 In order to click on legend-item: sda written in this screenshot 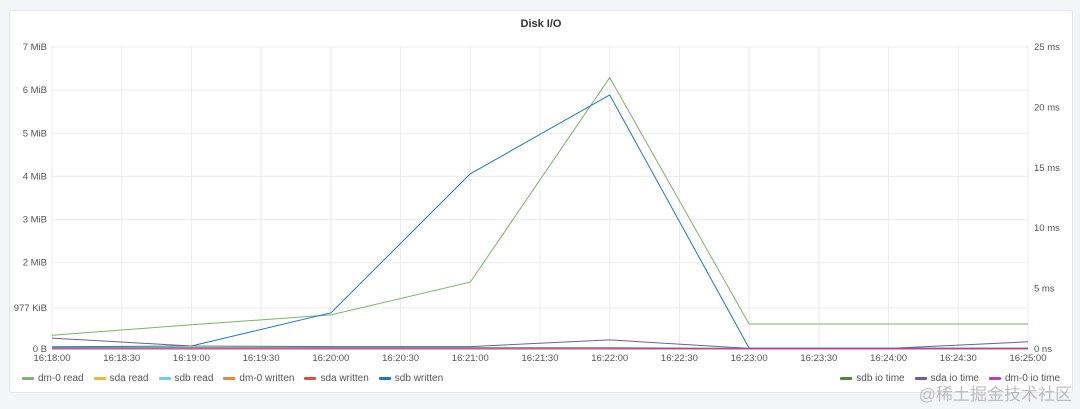, I will do `click(336, 378)`.